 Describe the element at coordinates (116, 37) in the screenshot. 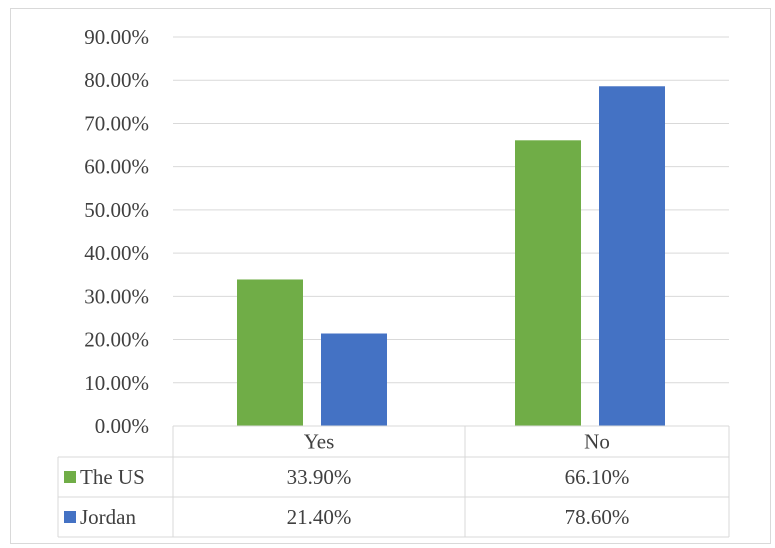

I see `y-tick-label: 90.00%` at that location.